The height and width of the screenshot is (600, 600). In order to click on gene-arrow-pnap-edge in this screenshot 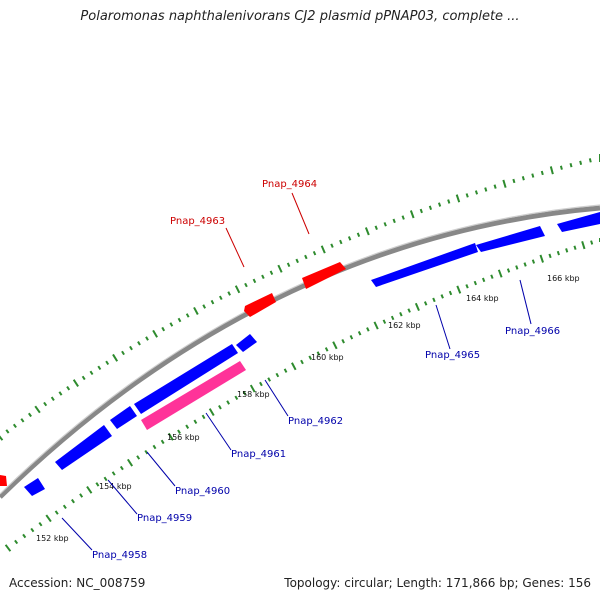, I will do `click(3, 480)`.